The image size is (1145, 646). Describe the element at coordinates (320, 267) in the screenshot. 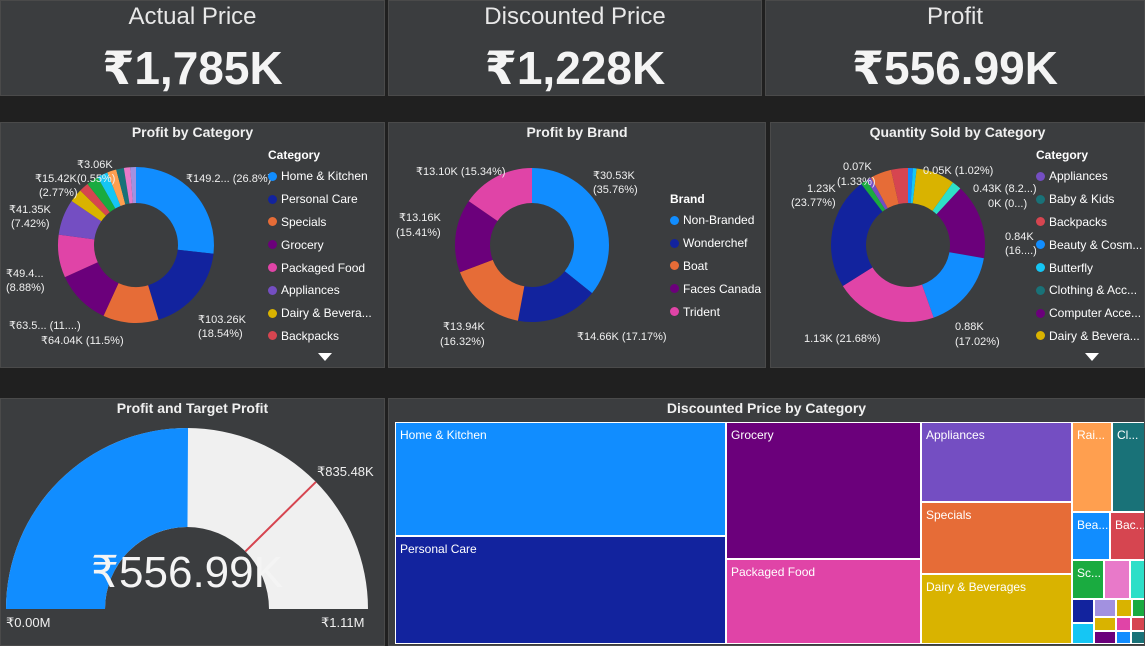

I see `legend-item: Packaged Food` at that location.